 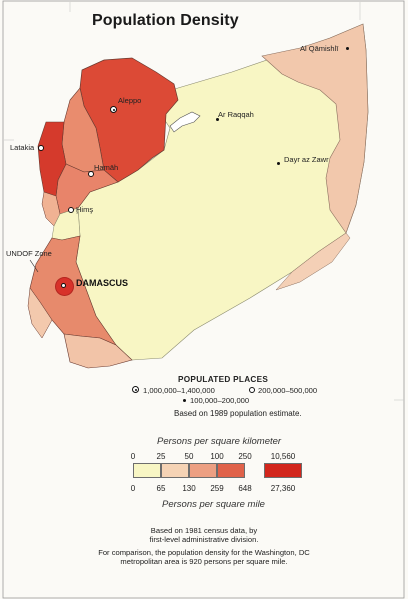 What do you see at coordinates (347, 48) in the screenshot?
I see `al-qamishli-marker-icon` at bounding box center [347, 48].